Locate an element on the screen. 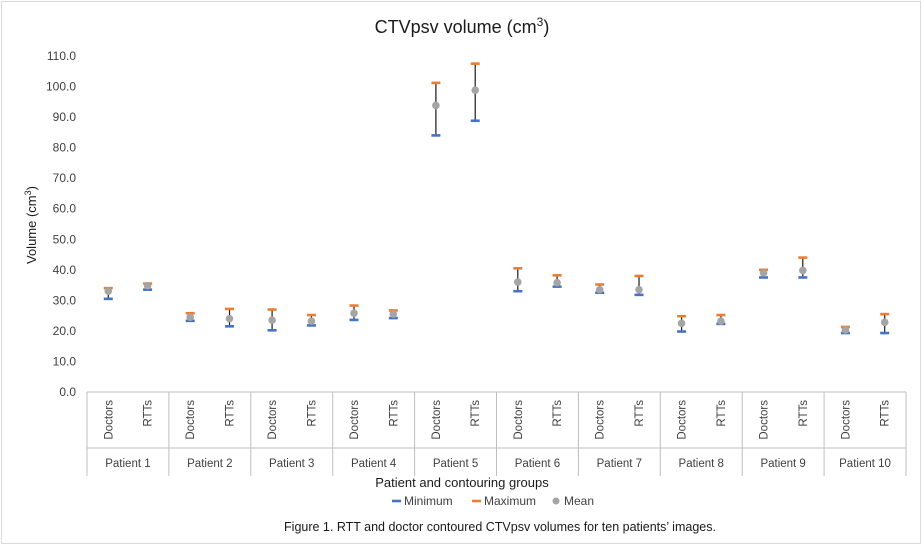 Image resolution: width=924 pixels, height=547 pixels. y-tick-label: 110.0 is located at coordinates (61, 56).